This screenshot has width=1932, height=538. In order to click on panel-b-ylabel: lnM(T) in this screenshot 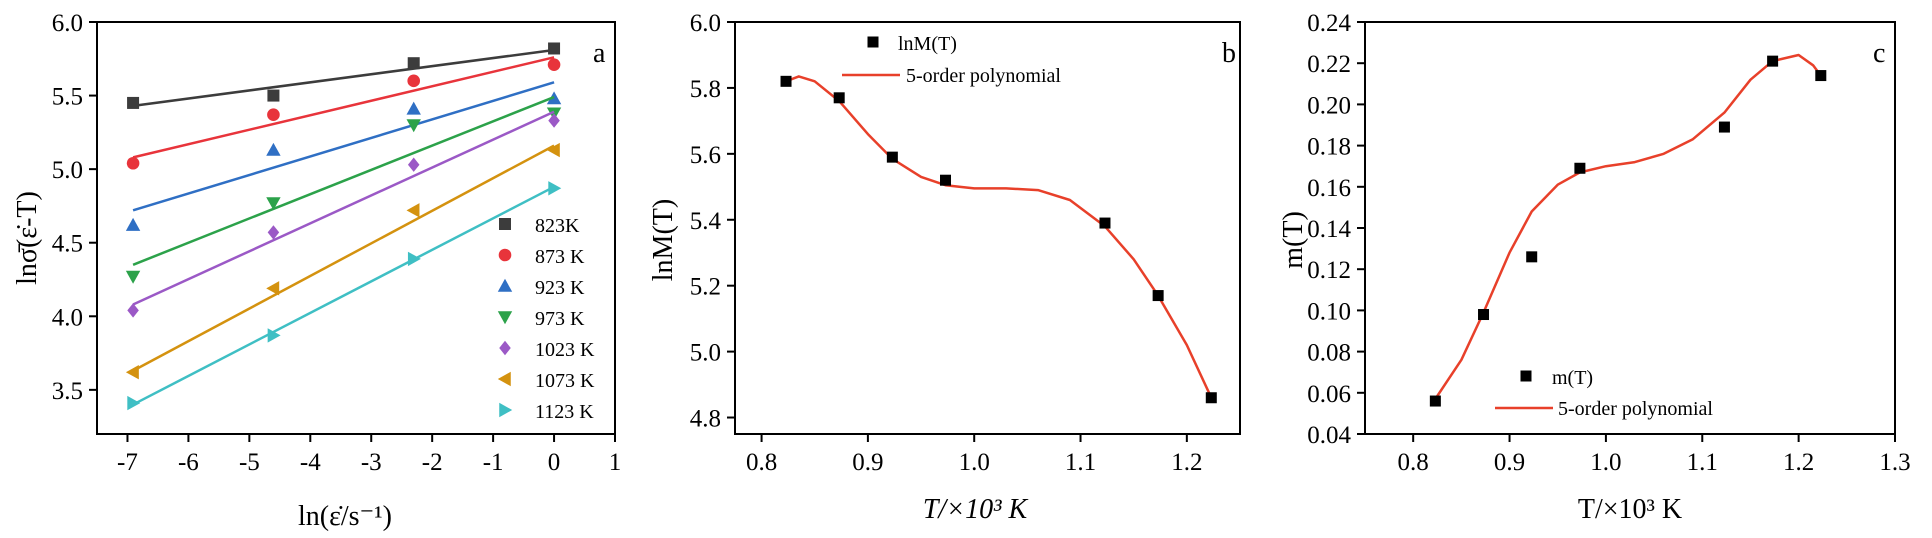, I will do `click(663, 240)`.